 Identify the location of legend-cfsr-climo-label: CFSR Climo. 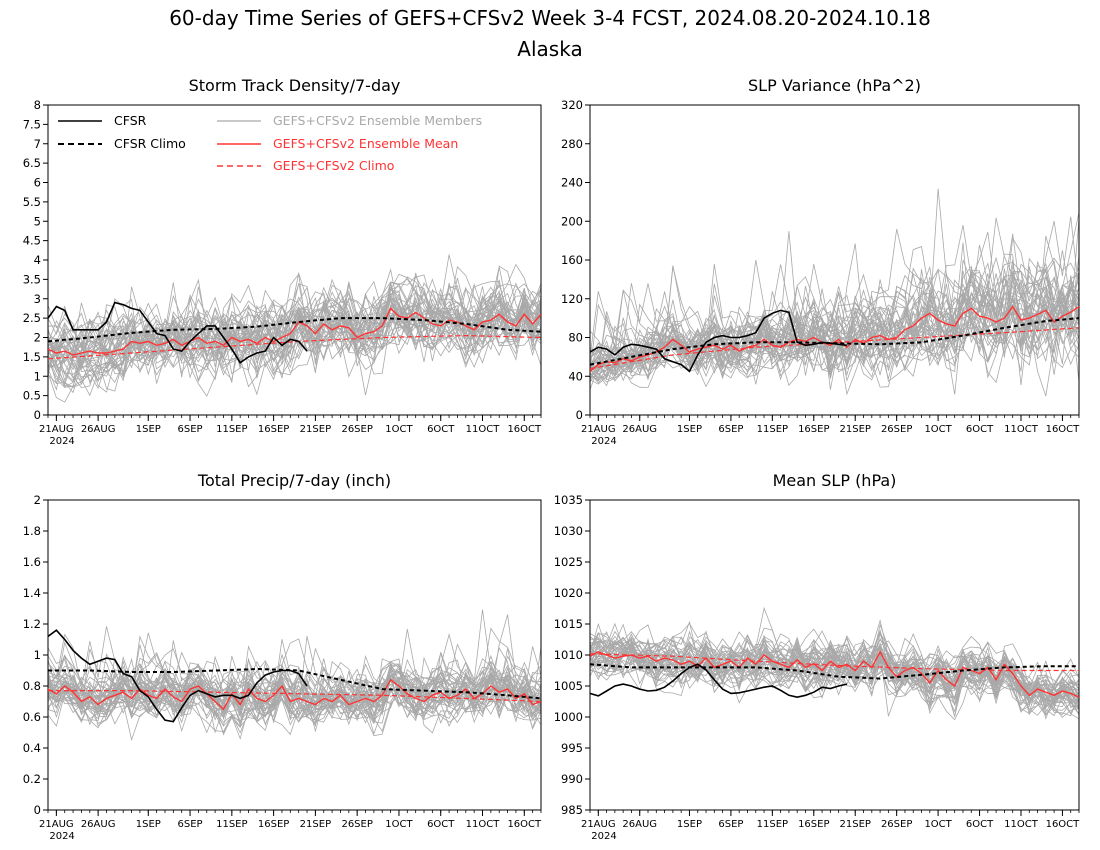
(150, 143).